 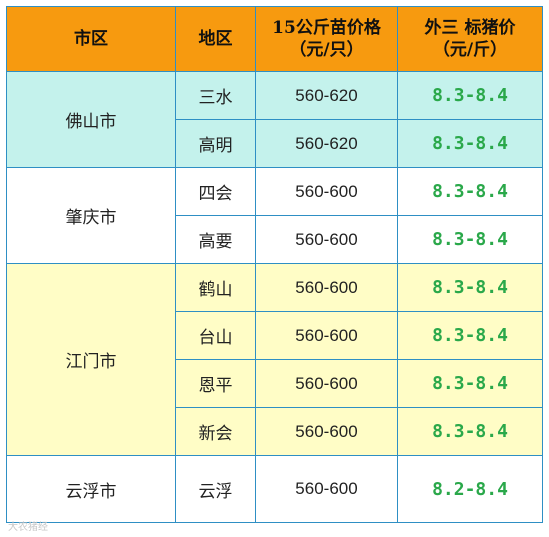 What do you see at coordinates (91, 215) in the screenshot?
I see `city-cell: 肇庆市` at bounding box center [91, 215].